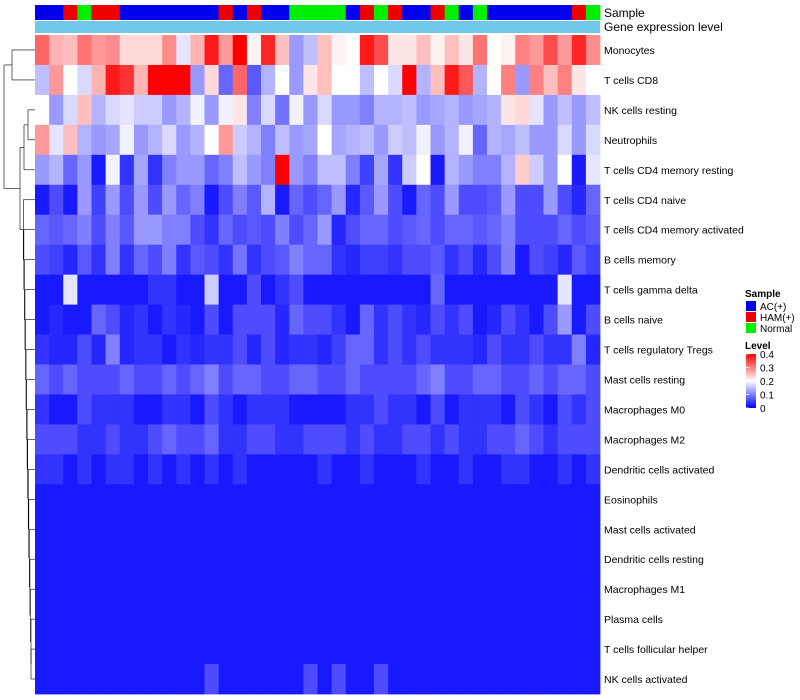 The image size is (800, 700). What do you see at coordinates (767, 355) in the screenshot?
I see `legend-tick-label: 0.4` at bounding box center [767, 355].